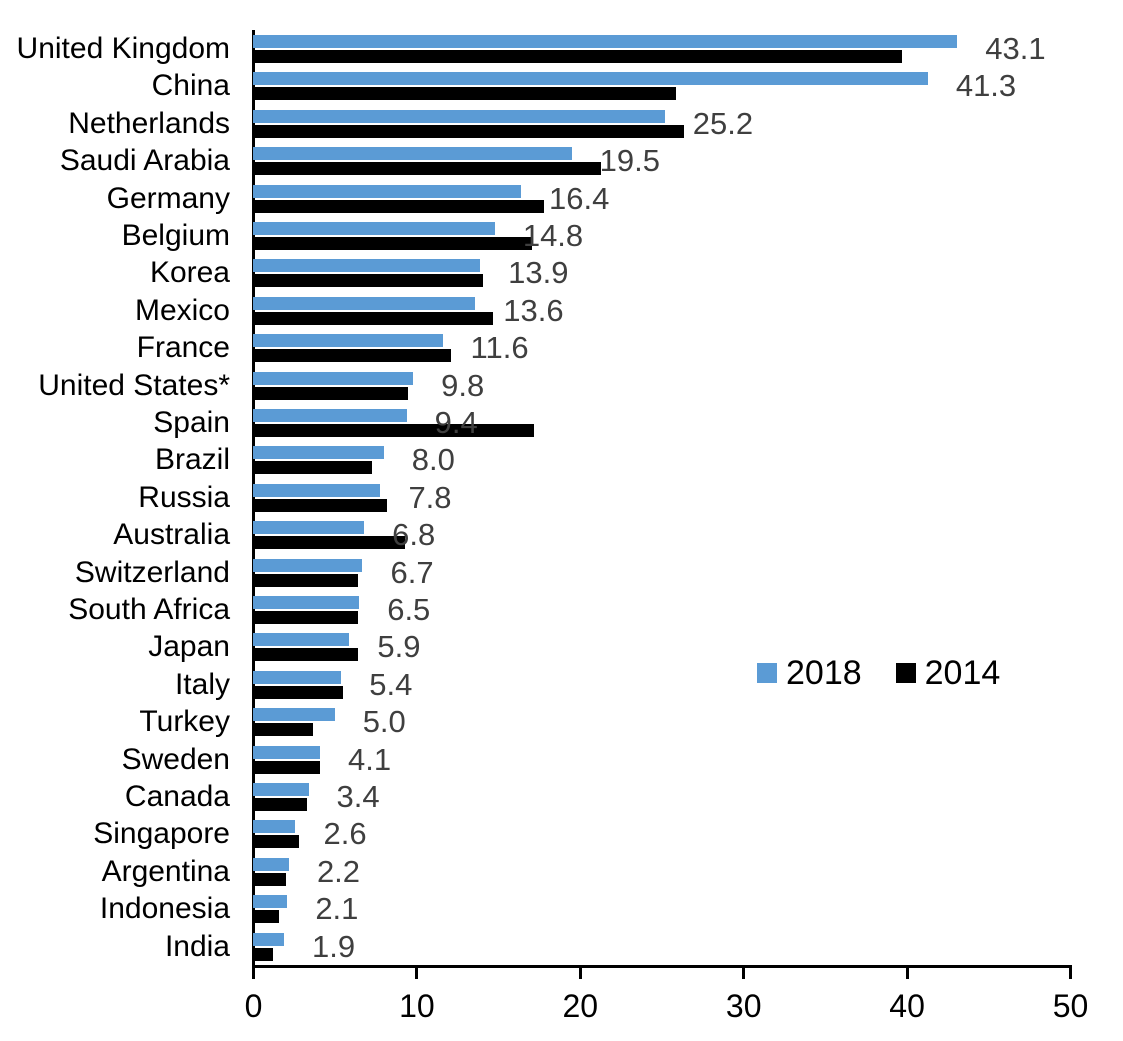  What do you see at coordinates (190, 86) in the screenshot?
I see `category-label: China` at bounding box center [190, 86].